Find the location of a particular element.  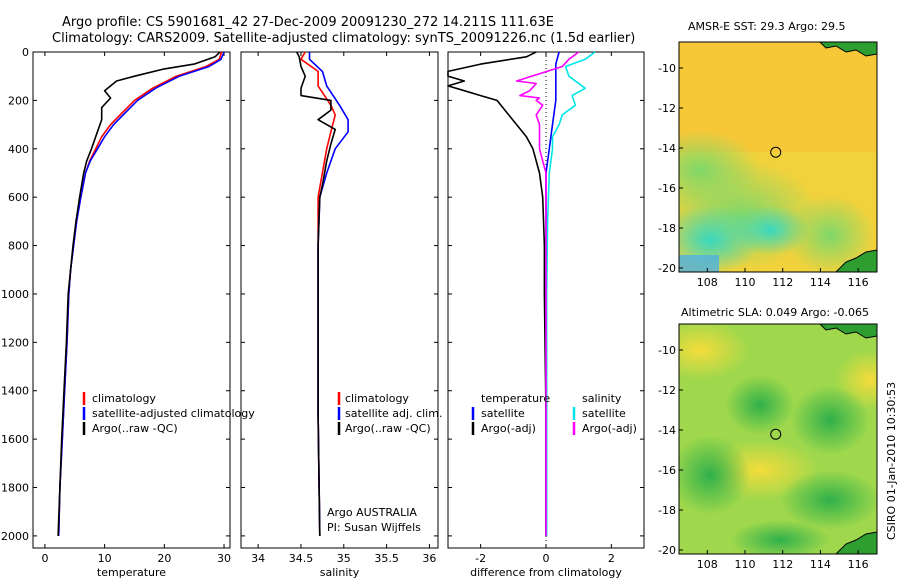

sst-map-title: AMSR-E SST: 29.3 Argo: 29.5 is located at coordinates (767, 26).